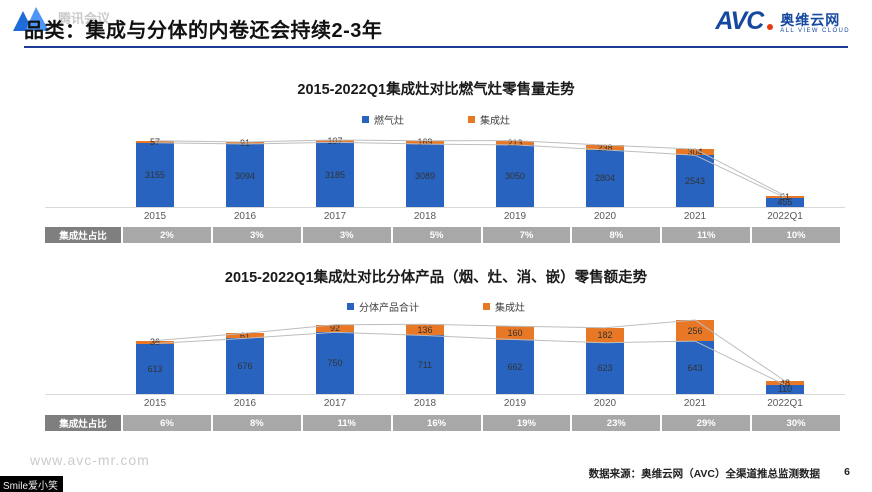 Image resolution: width=872 pixels, height=492 pixels. I want to click on bar-stack: 623 182, so click(605, 355).